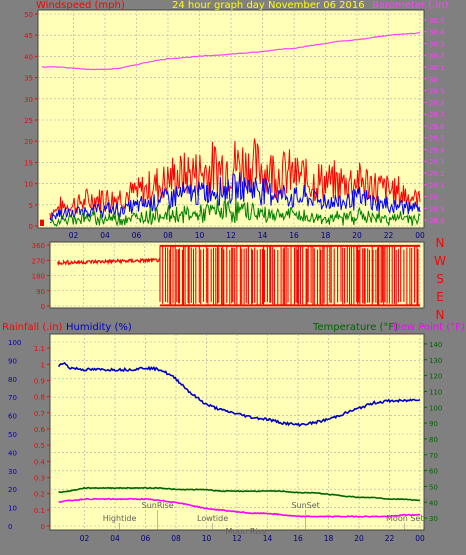 The image size is (466, 555). Describe the element at coordinates (39, 398) in the screenshot. I see `tick-label: 0.8` at that location.